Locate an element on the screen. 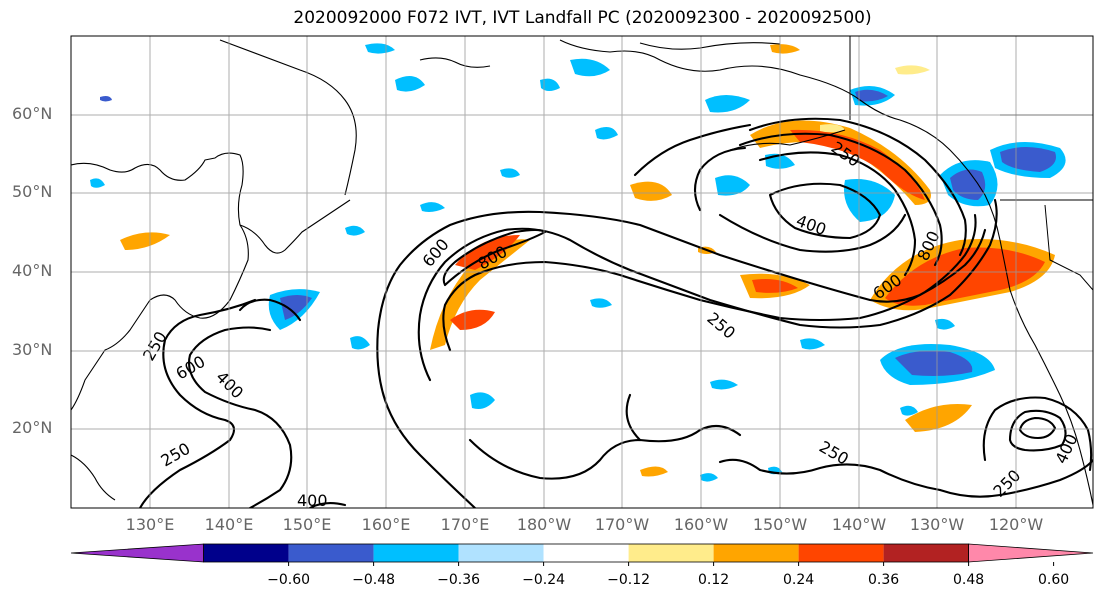 The width and height of the screenshot is (1105, 601). lat-label-60n: 60°N is located at coordinates (32, 113).